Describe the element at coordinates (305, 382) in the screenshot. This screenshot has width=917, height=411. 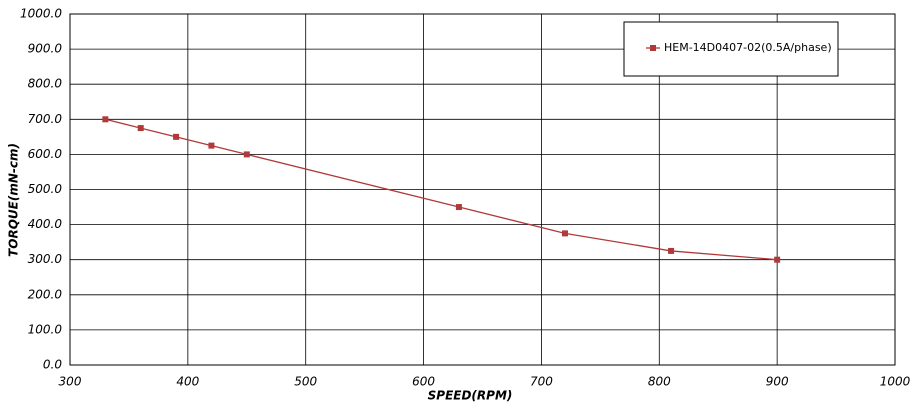
I see `x-tick-label: 500` at that location.